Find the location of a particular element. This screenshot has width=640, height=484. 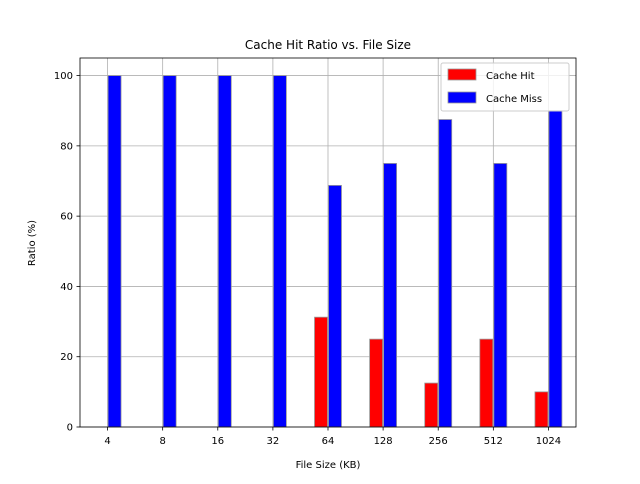

x-tick-label: 1024 is located at coordinates (548, 441).